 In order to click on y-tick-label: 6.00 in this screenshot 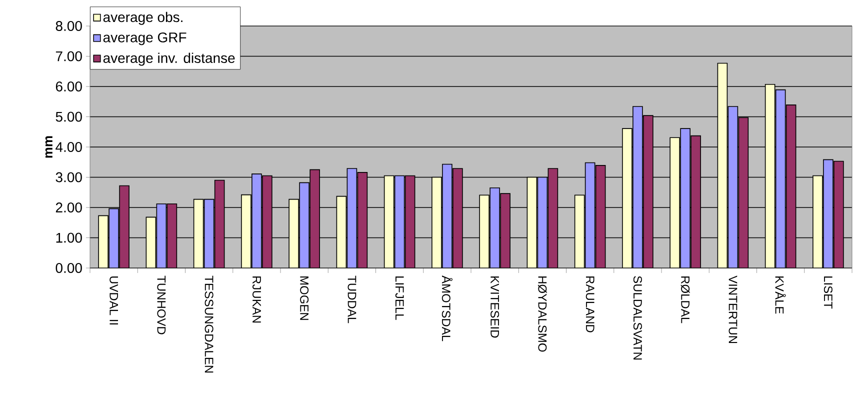, I will do `click(69, 87)`.